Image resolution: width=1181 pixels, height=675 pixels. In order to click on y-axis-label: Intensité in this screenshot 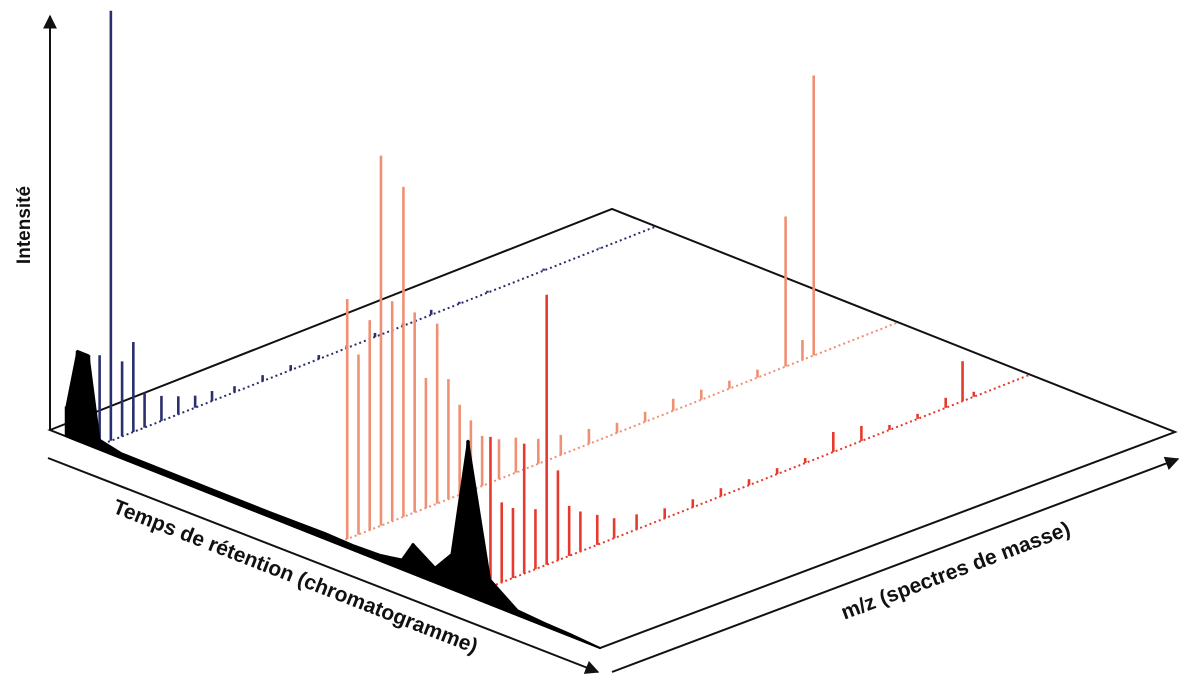, I will do `click(24, 225)`.